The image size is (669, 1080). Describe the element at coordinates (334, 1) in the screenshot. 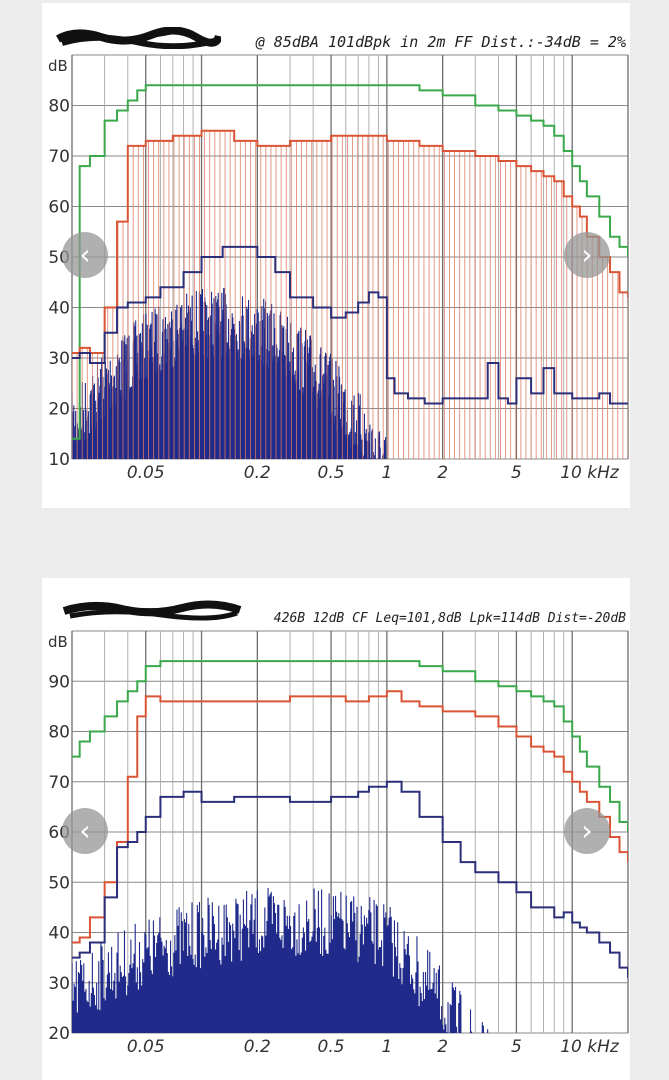

I see `top-margin` at that location.